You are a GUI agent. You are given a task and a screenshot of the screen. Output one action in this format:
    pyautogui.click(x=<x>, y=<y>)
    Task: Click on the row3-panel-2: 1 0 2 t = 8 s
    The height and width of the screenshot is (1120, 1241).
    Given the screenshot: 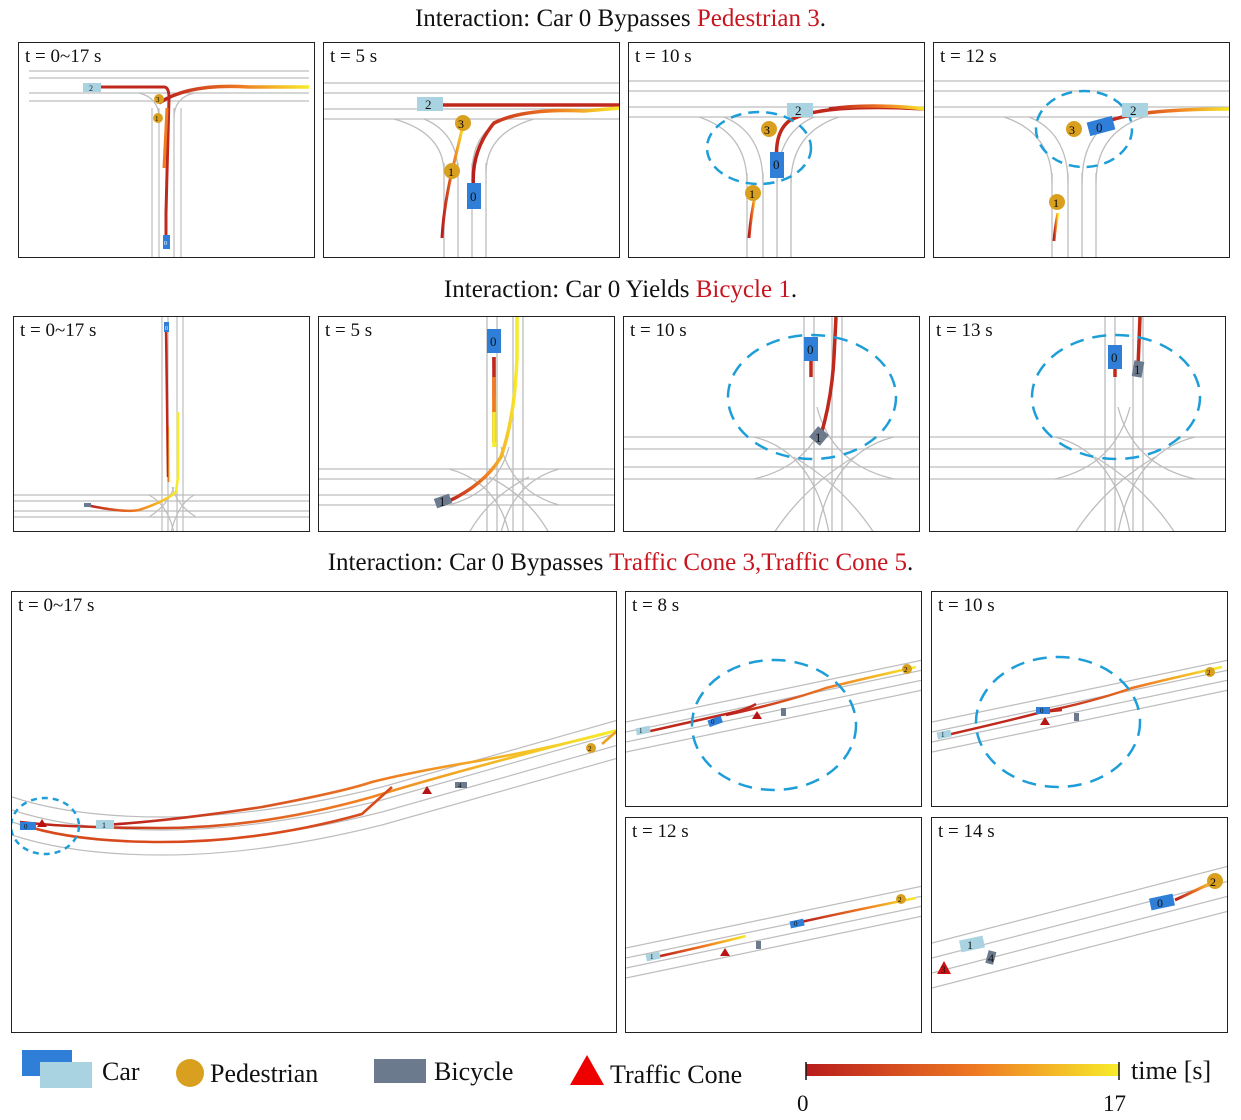 What is the action you would take?
    pyautogui.click(x=773, y=699)
    